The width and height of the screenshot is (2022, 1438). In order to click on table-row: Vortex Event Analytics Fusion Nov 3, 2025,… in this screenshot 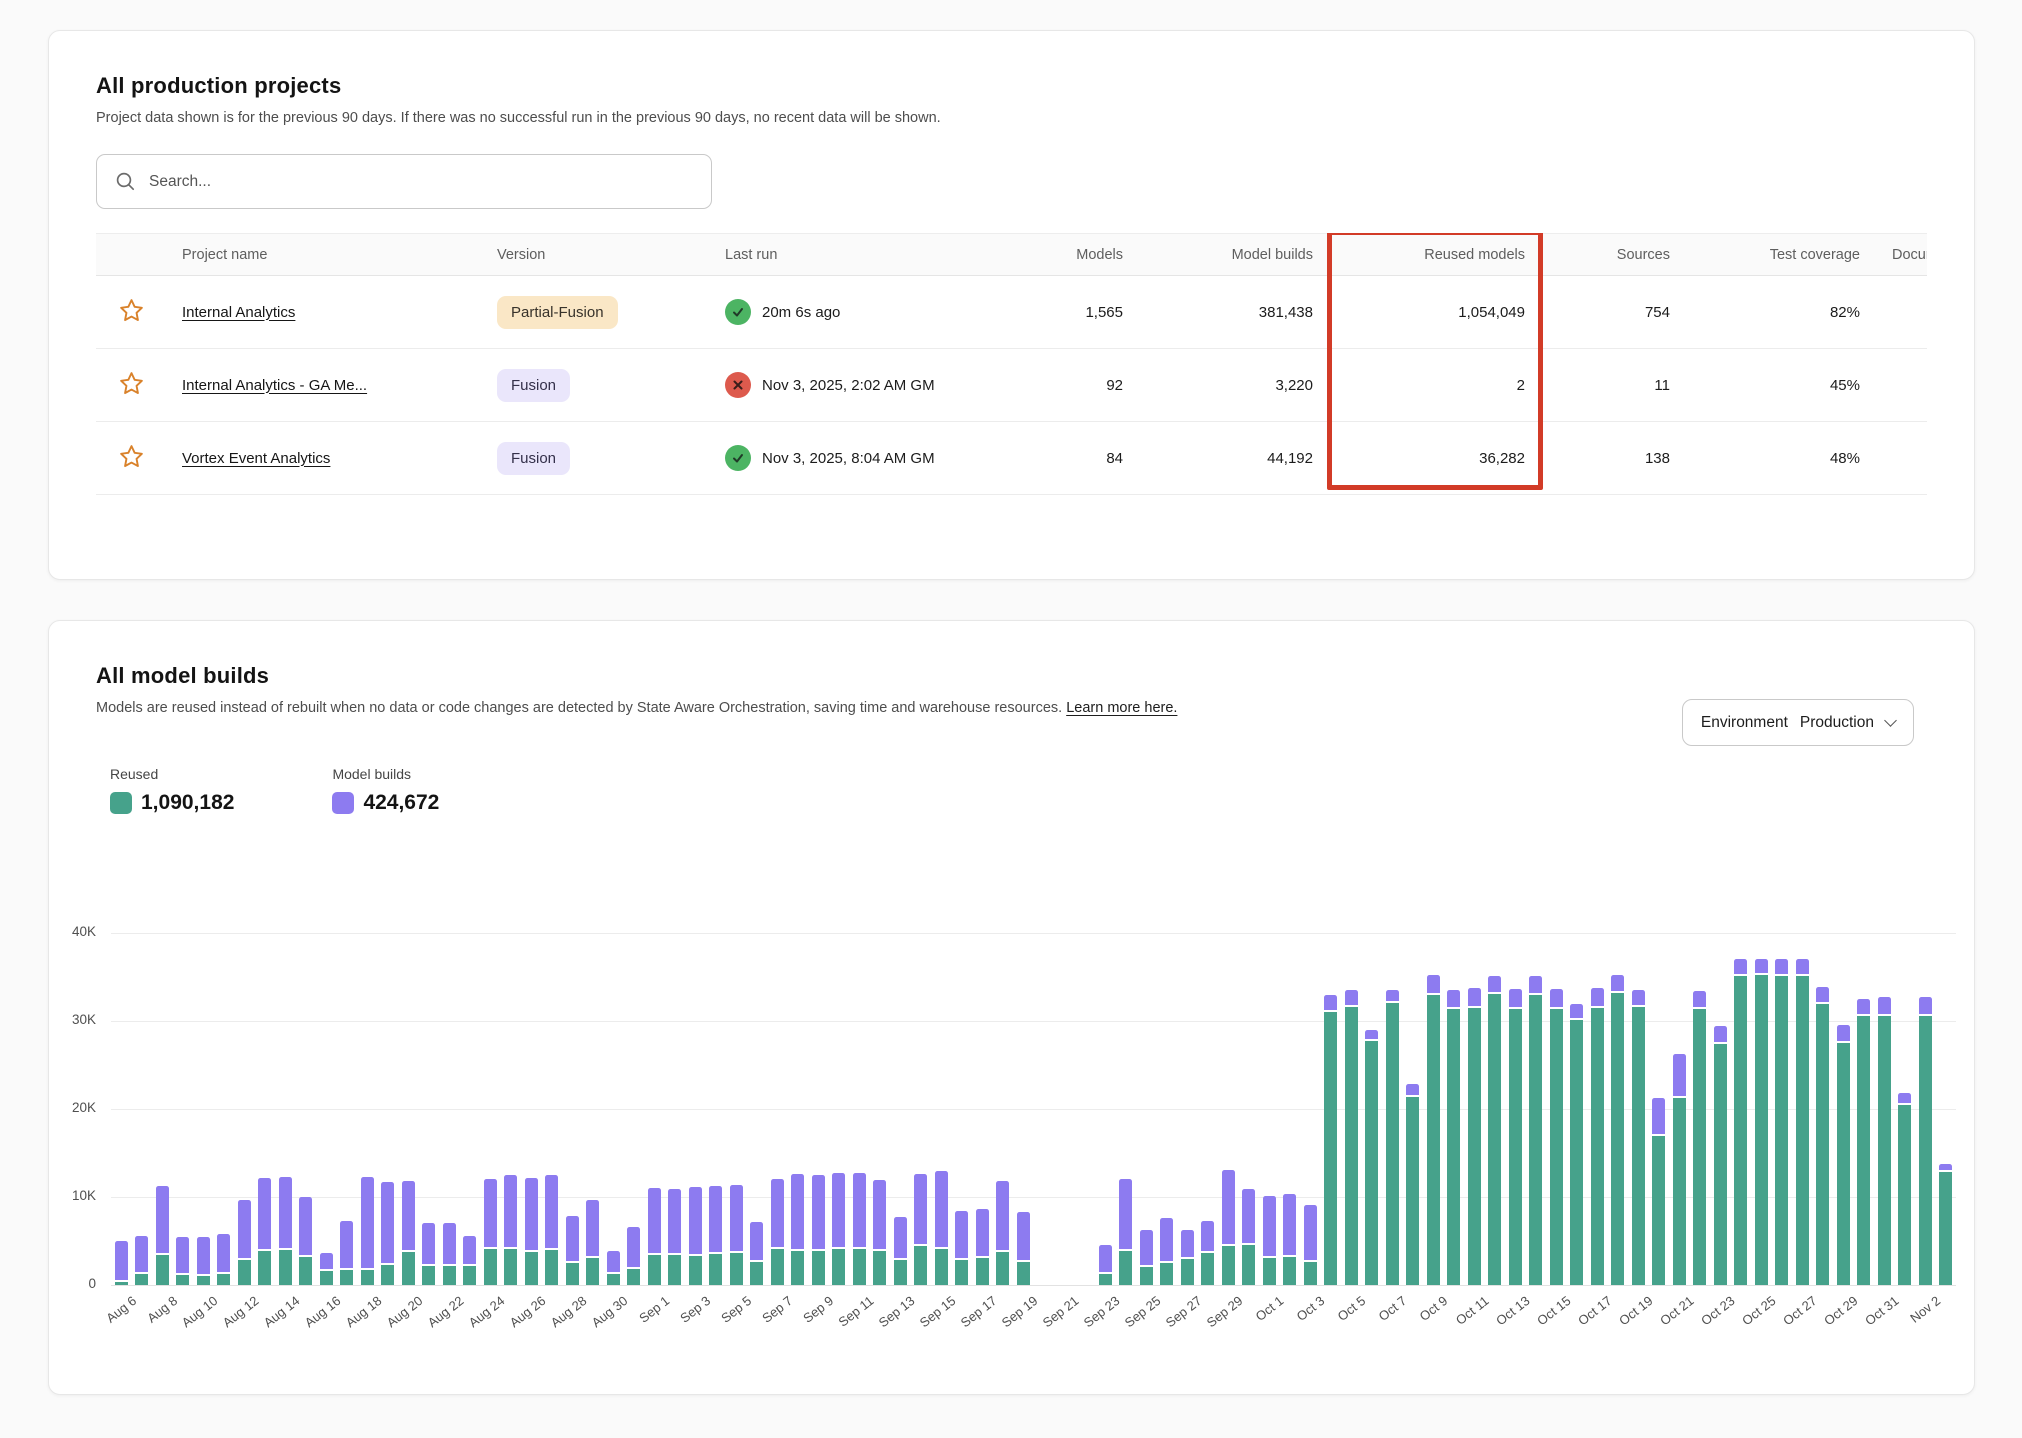, I will do `click(1011, 458)`.